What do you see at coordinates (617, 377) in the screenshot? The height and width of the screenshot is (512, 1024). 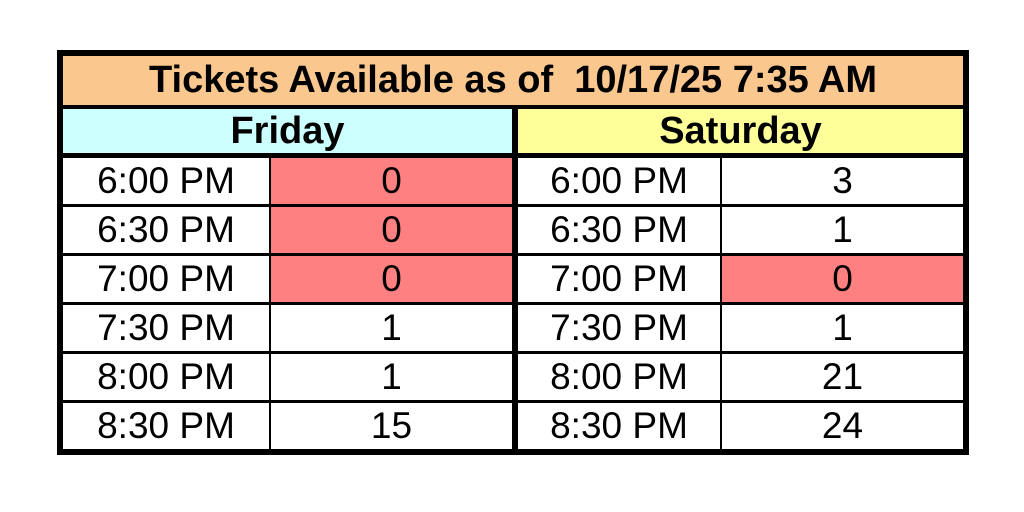 I see `saturday-time-cell: 8:00 PM` at bounding box center [617, 377].